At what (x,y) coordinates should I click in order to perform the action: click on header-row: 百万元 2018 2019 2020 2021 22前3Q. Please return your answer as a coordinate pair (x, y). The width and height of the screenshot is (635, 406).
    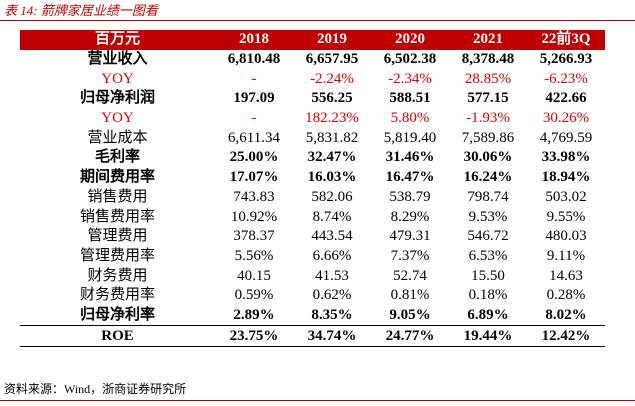
    Looking at the image, I should click on (312, 40).